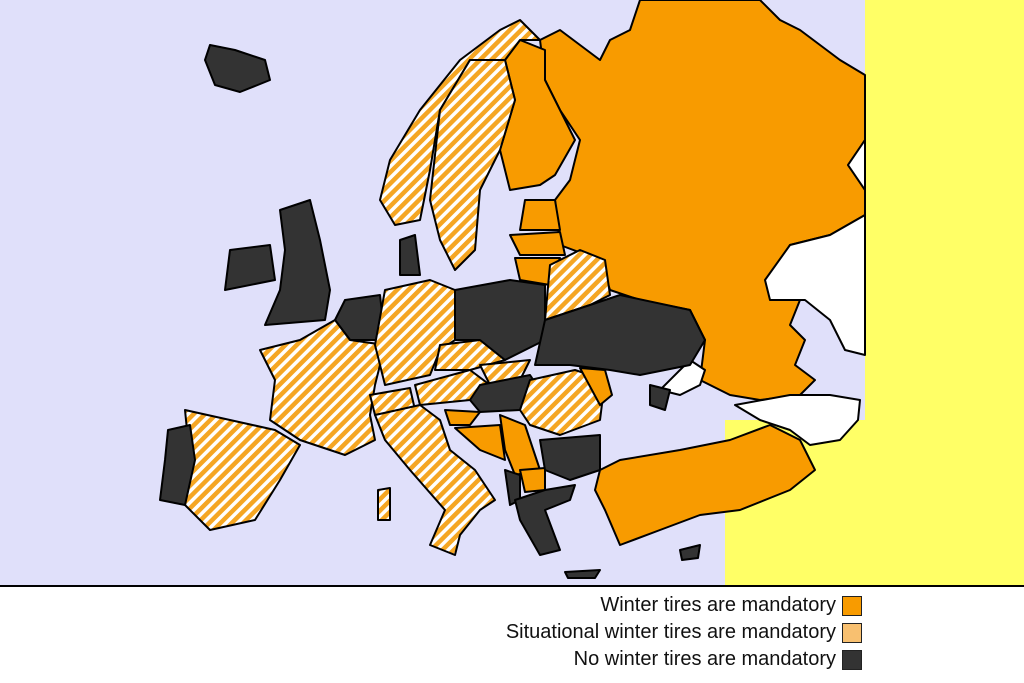 The width and height of the screenshot is (1024, 683). I want to click on legend-item-none: No winter tires are mandatory, so click(684, 659).